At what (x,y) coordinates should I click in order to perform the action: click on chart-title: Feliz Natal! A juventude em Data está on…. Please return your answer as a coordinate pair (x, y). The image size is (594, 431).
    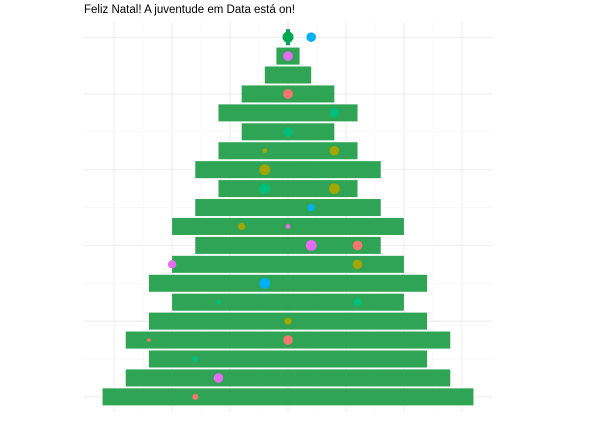
    Looking at the image, I should click on (189, 10).